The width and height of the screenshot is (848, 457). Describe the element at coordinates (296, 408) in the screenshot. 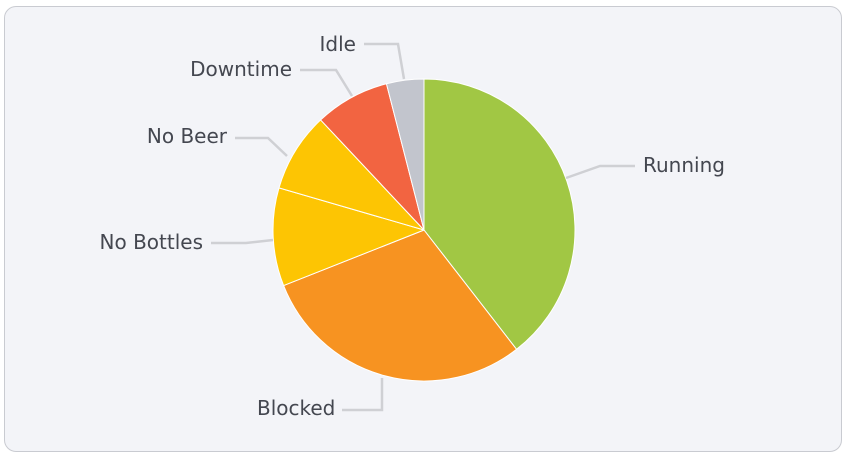

I see `slice-label-blocked: Blocked` at that location.